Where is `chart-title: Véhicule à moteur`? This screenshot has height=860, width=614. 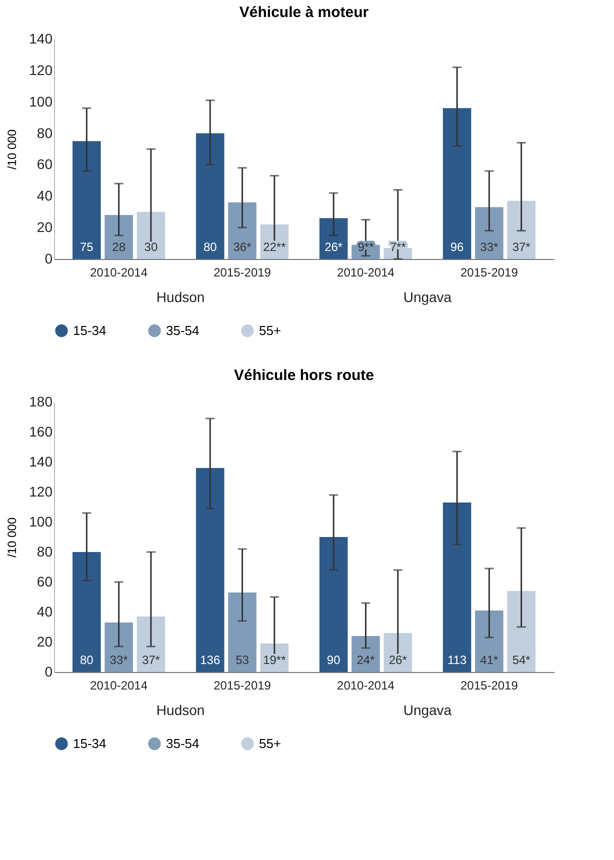
chart-title: Véhicule à moteur is located at coordinates (304, 12).